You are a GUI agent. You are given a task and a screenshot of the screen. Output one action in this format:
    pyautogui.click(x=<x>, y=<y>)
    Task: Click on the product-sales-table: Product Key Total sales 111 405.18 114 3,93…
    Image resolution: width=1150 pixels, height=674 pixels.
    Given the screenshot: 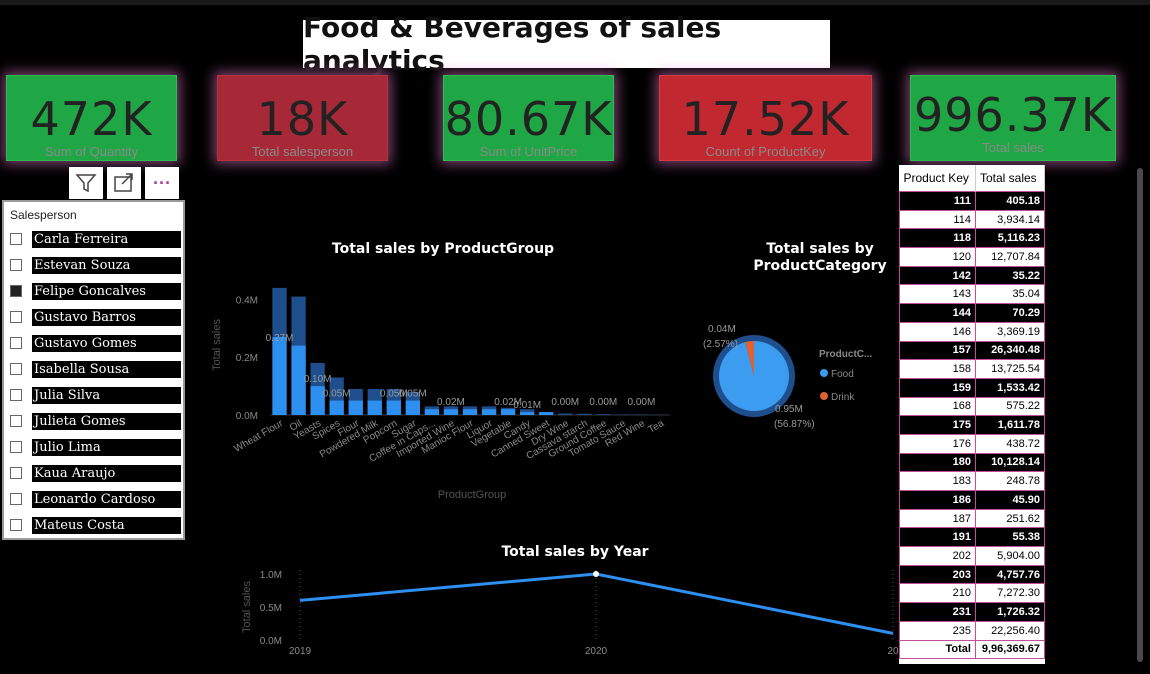 What is the action you would take?
    pyautogui.click(x=972, y=414)
    